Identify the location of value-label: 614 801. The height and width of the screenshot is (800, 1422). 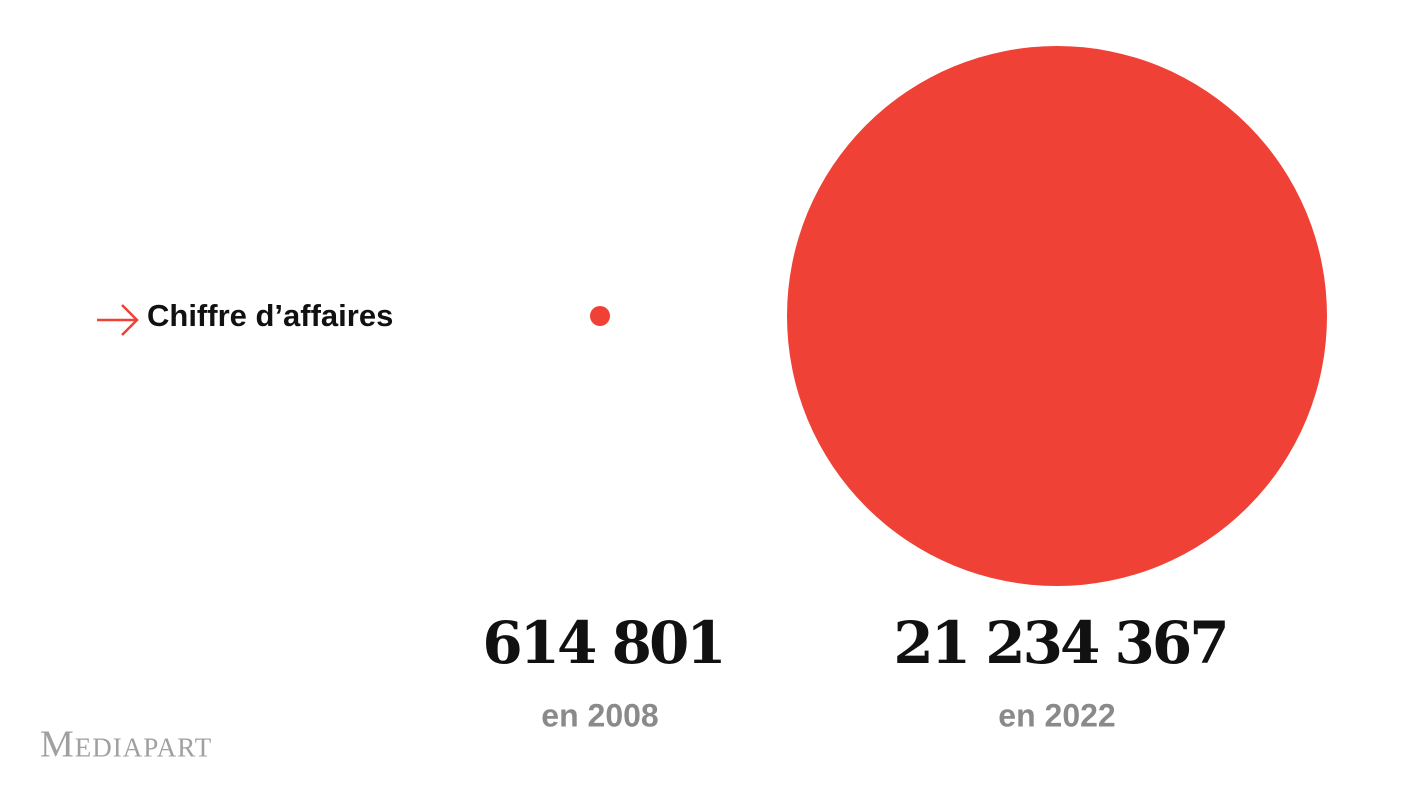
(602, 643).